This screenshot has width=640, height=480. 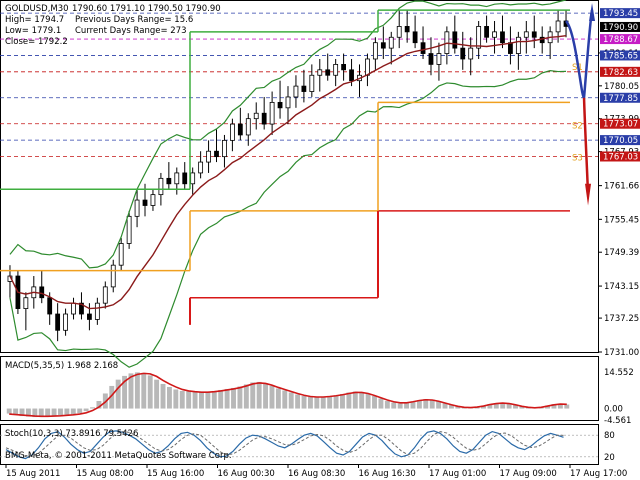 What do you see at coordinates (620, 56) in the screenshot?
I see `price-tag-label: 1785.65` at bounding box center [620, 56].